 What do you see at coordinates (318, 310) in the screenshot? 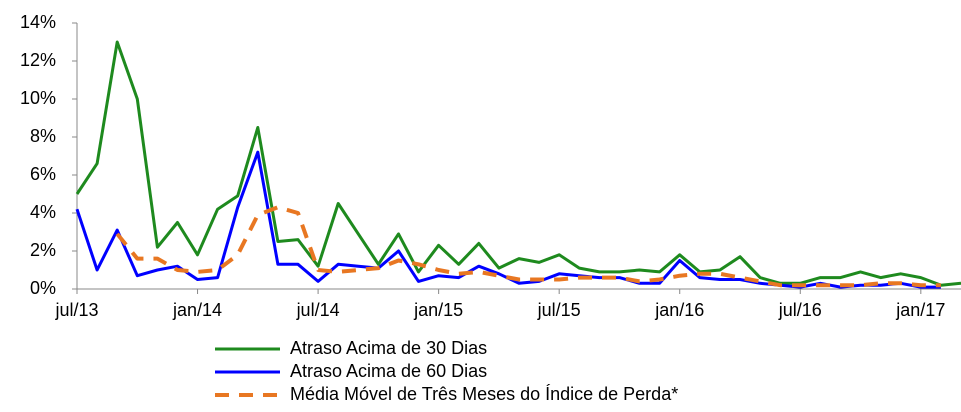
I see `x-tick-label: jul/14` at bounding box center [318, 310].